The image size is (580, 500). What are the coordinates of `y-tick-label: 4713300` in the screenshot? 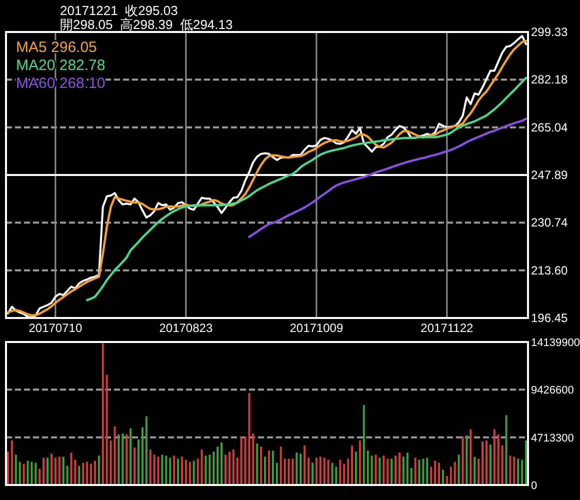 It's located at (552, 438).